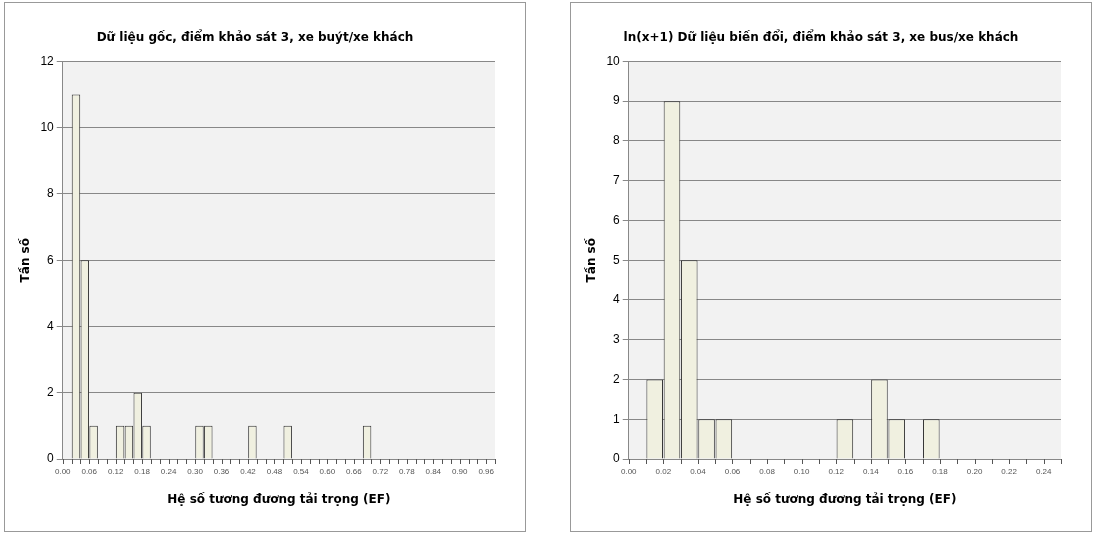 Image resolution: width=1096 pixels, height=538 pixels. Describe the element at coordinates (1009, 471) in the screenshot. I see `x-tick-label: 0.22` at that location.